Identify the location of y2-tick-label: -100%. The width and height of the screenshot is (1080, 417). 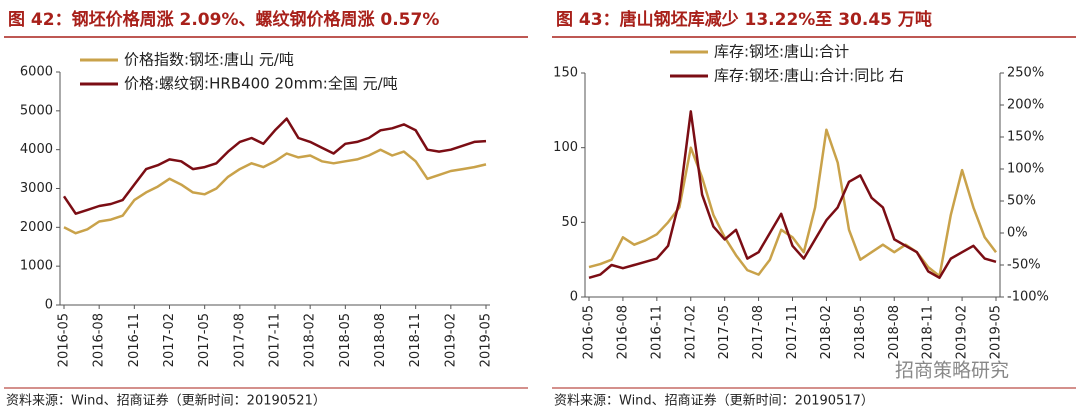
(1028, 297).